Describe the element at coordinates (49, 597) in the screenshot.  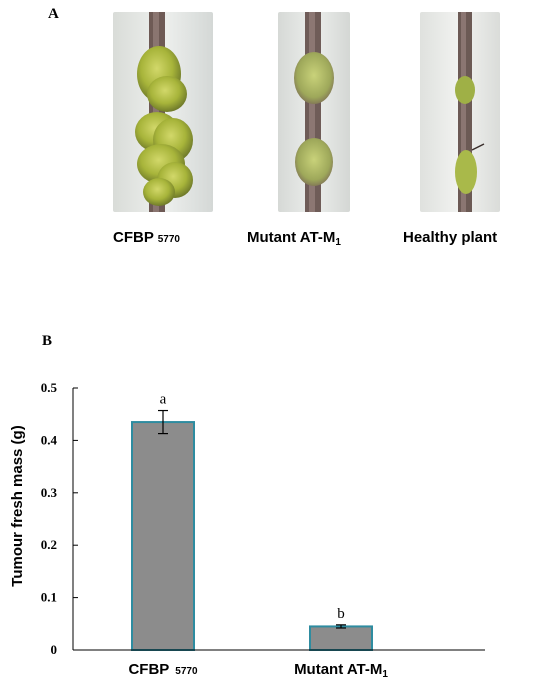
I see `y-tick-label: 0.1` at that location.